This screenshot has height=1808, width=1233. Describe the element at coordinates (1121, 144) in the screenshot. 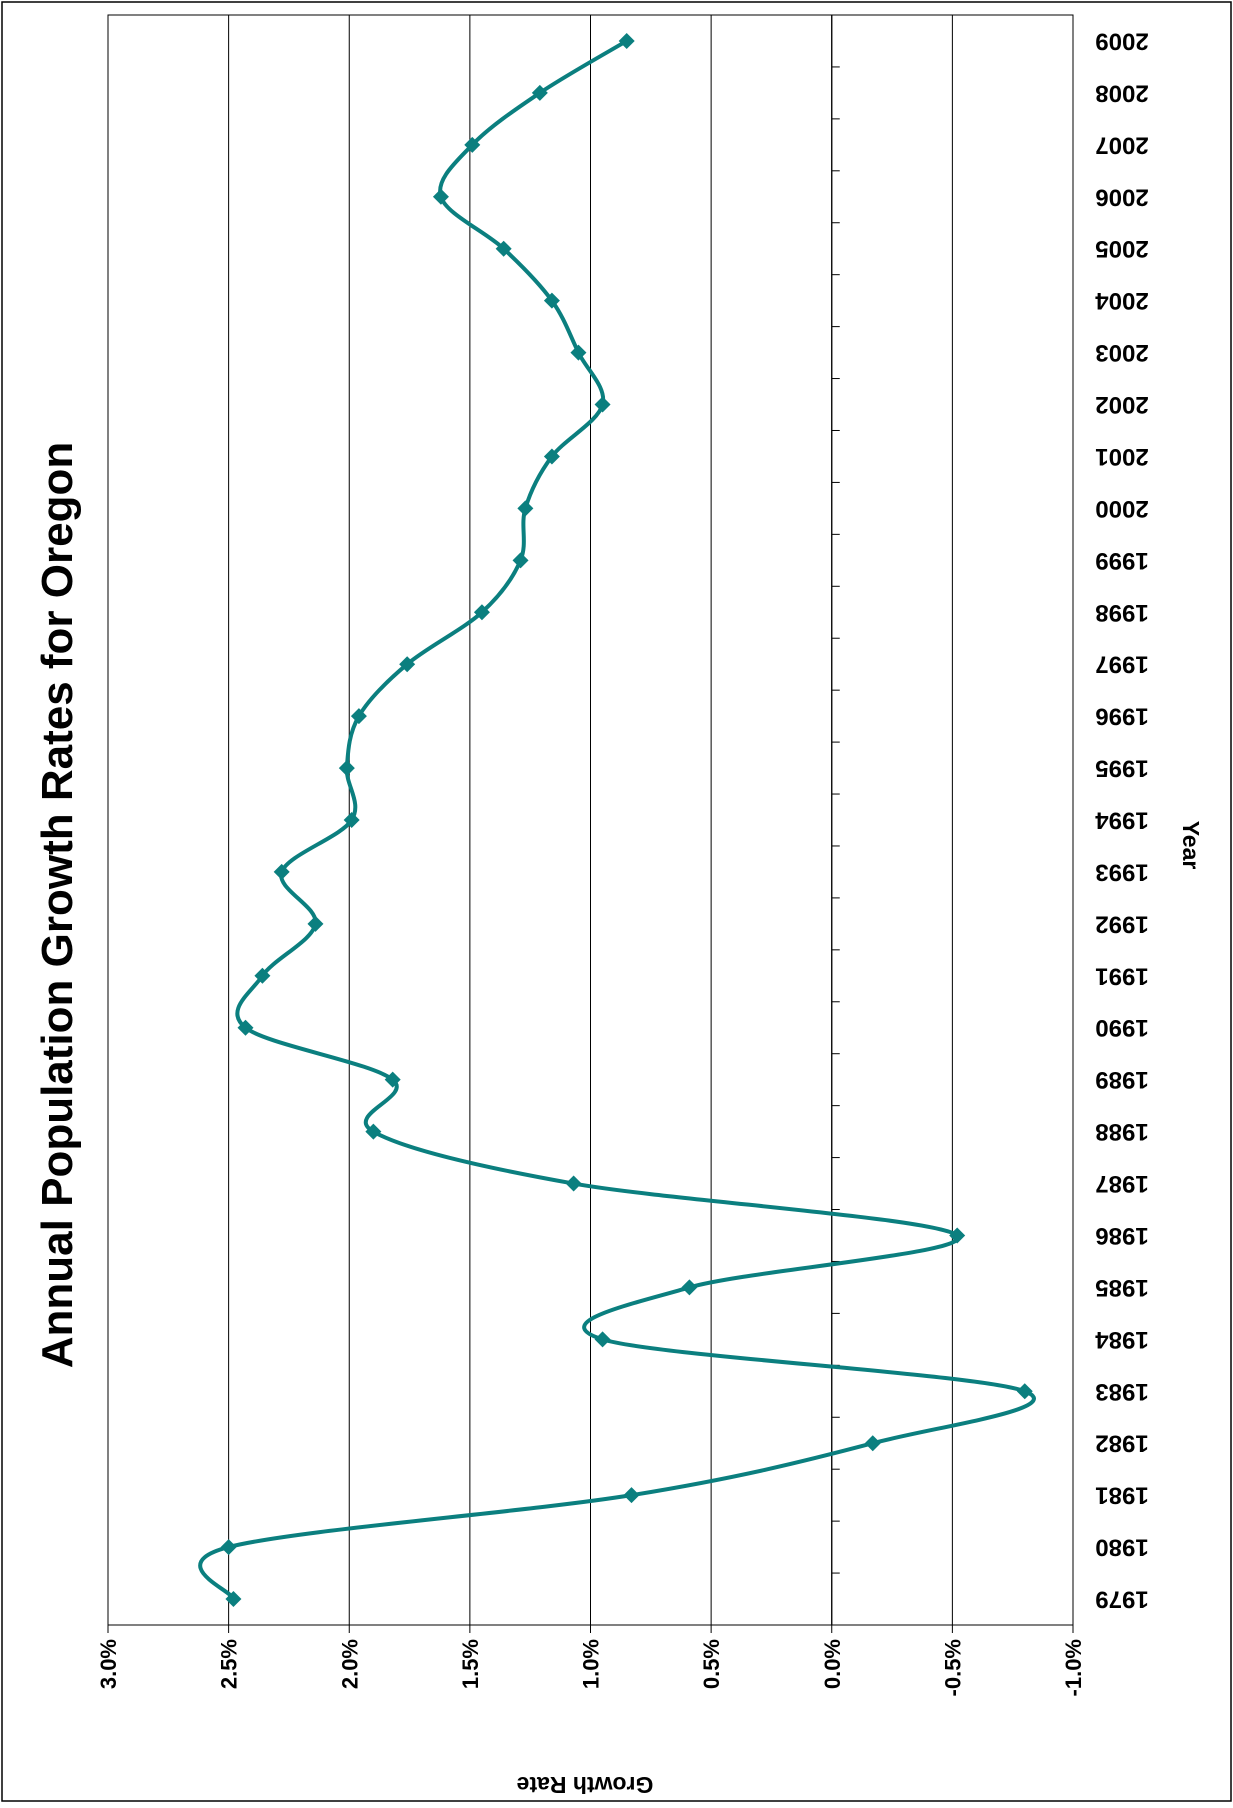

I see `category-tick-label: 2007` at that location.